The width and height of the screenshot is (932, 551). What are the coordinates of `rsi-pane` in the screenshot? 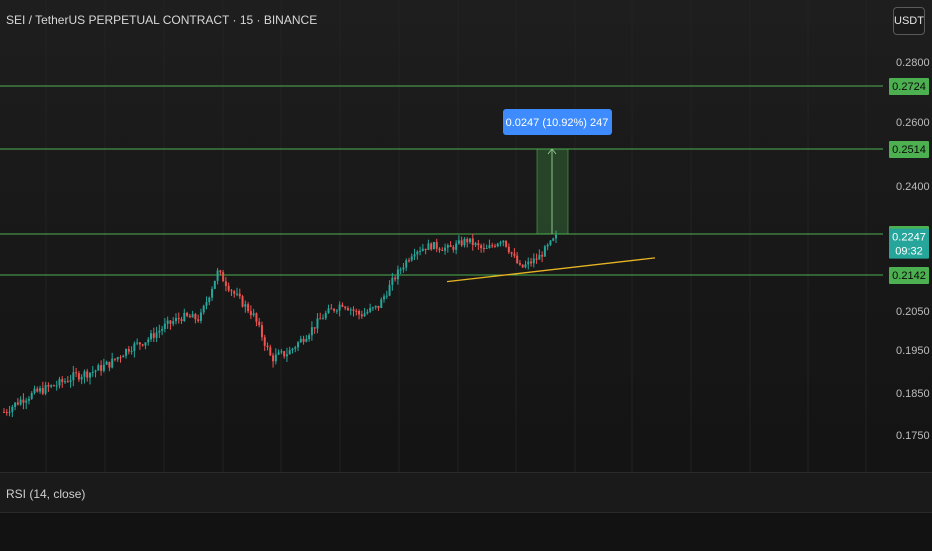 It's located at (466, 492).